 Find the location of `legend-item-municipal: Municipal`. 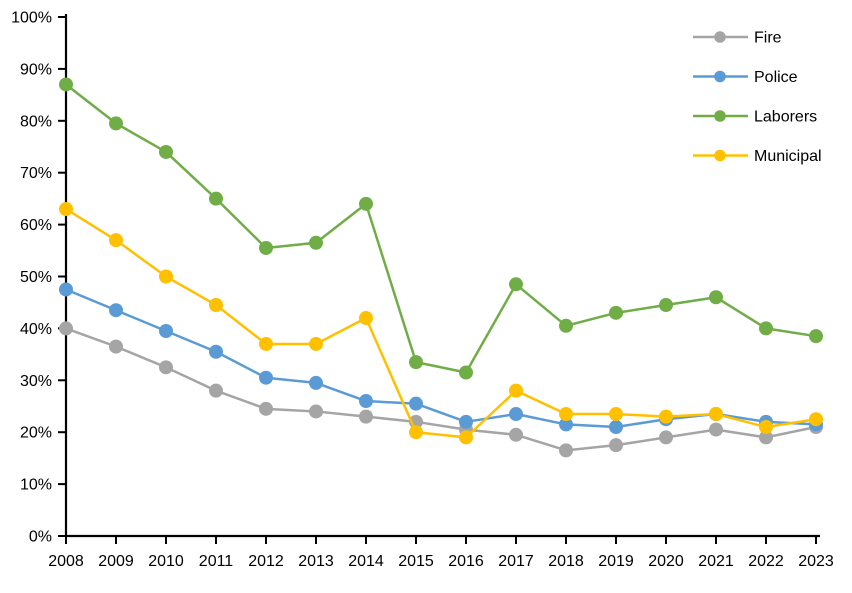

legend-item-municipal: Municipal is located at coordinates (757, 156).